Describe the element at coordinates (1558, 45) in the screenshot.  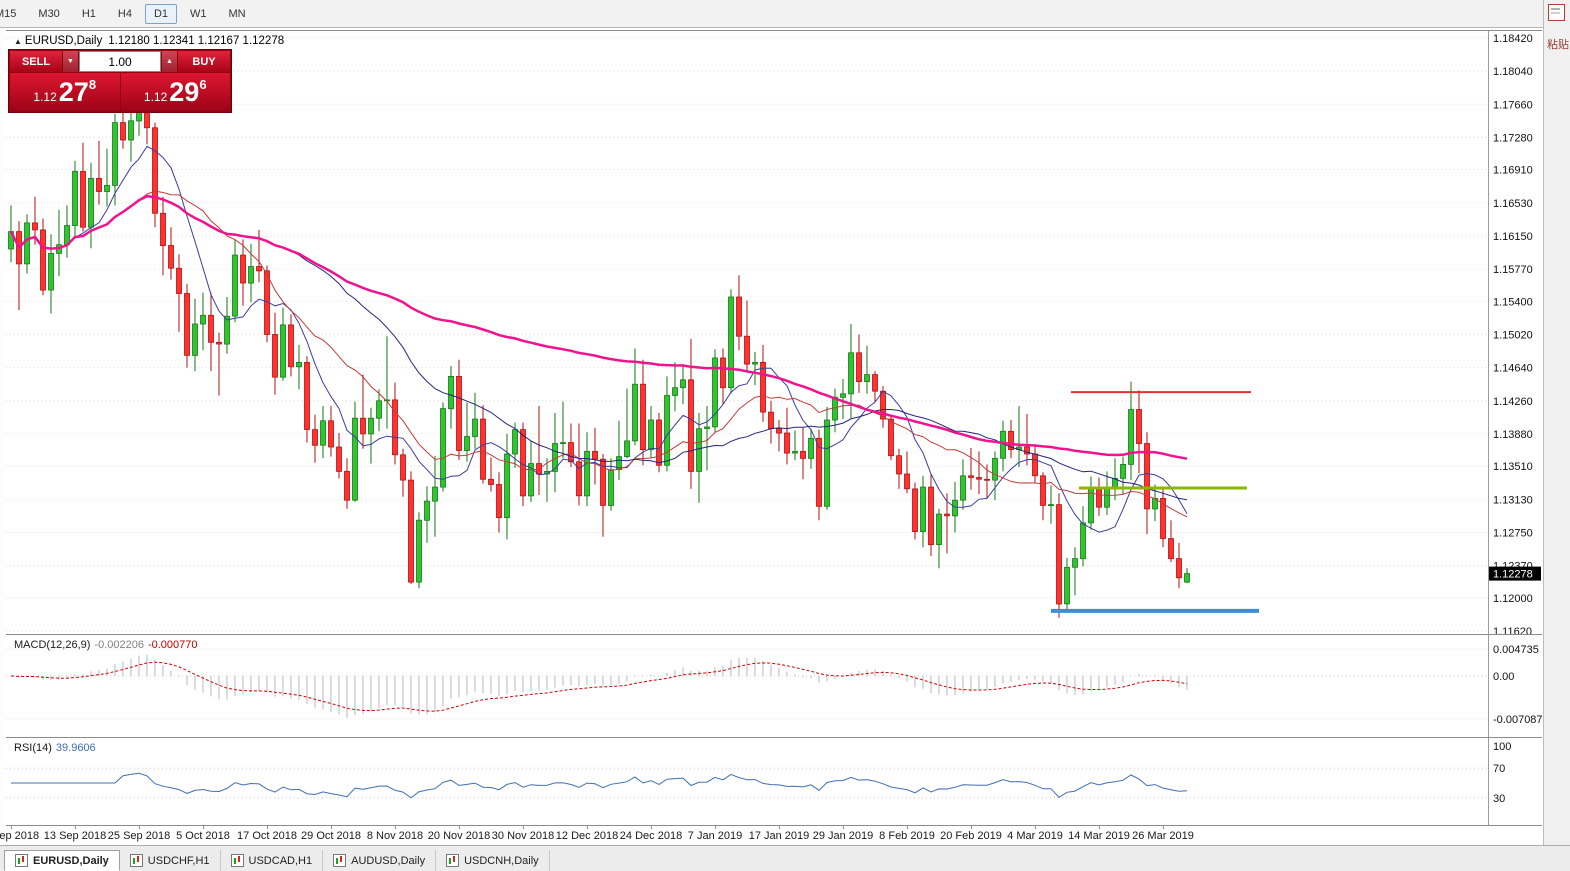
I see `paste-label: 粘贴` at that location.